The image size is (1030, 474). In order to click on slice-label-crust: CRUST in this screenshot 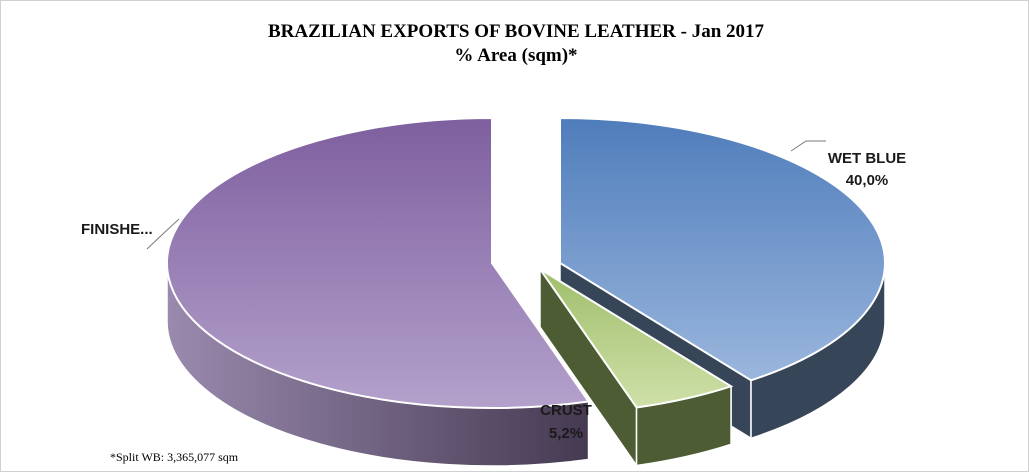, I will do `click(566, 410)`.